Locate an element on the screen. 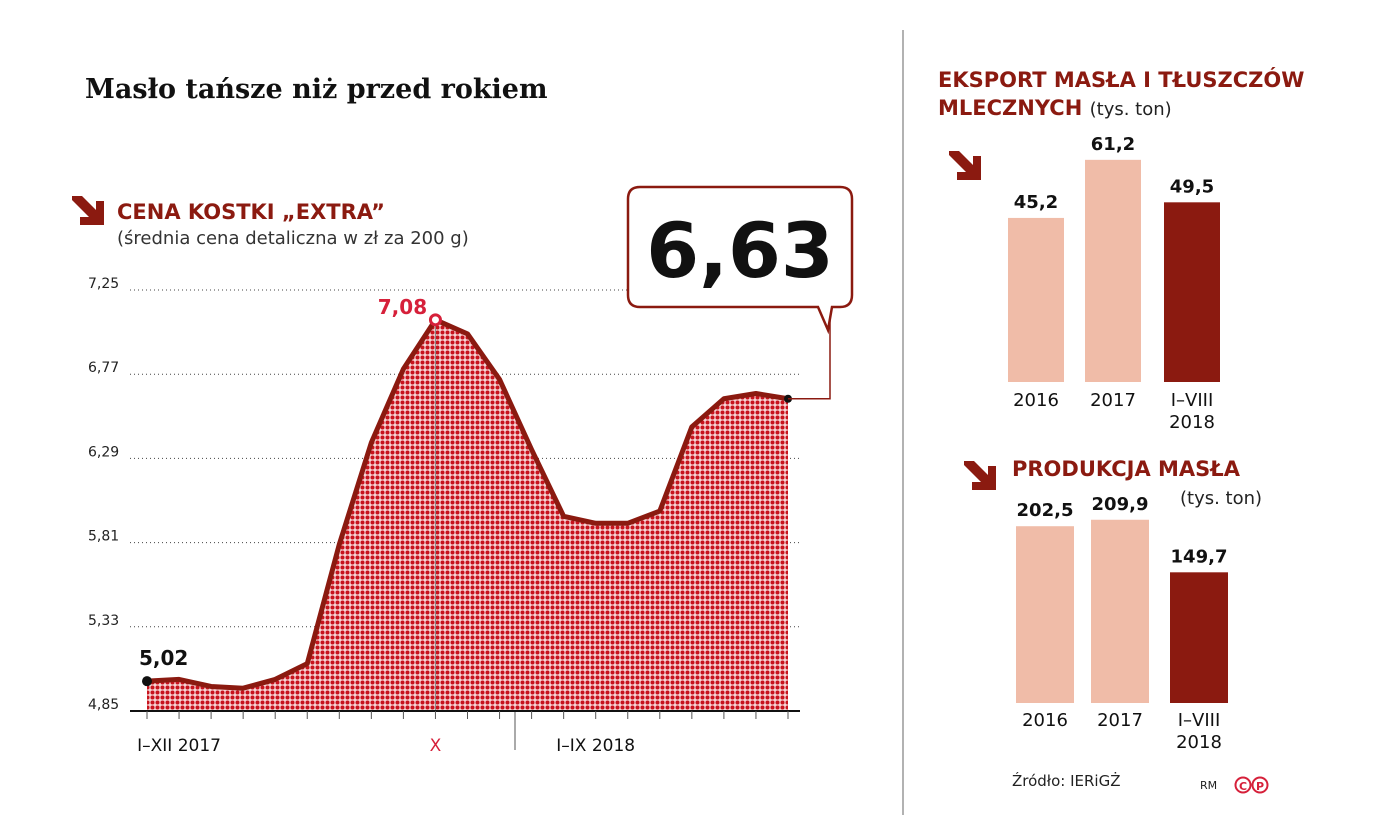 The height and width of the screenshot is (838, 1400). value-label: 45,2 is located at coordinates (1036, 202).